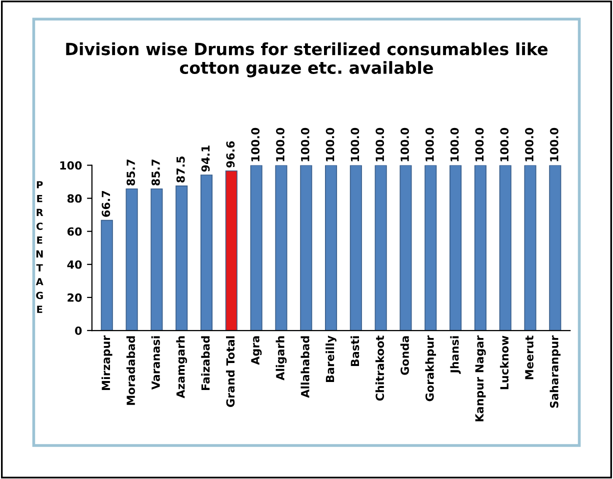 This screenshot has width=613, height=479. I want to click on x-tick-label: Aligarh, so click(281, 358).